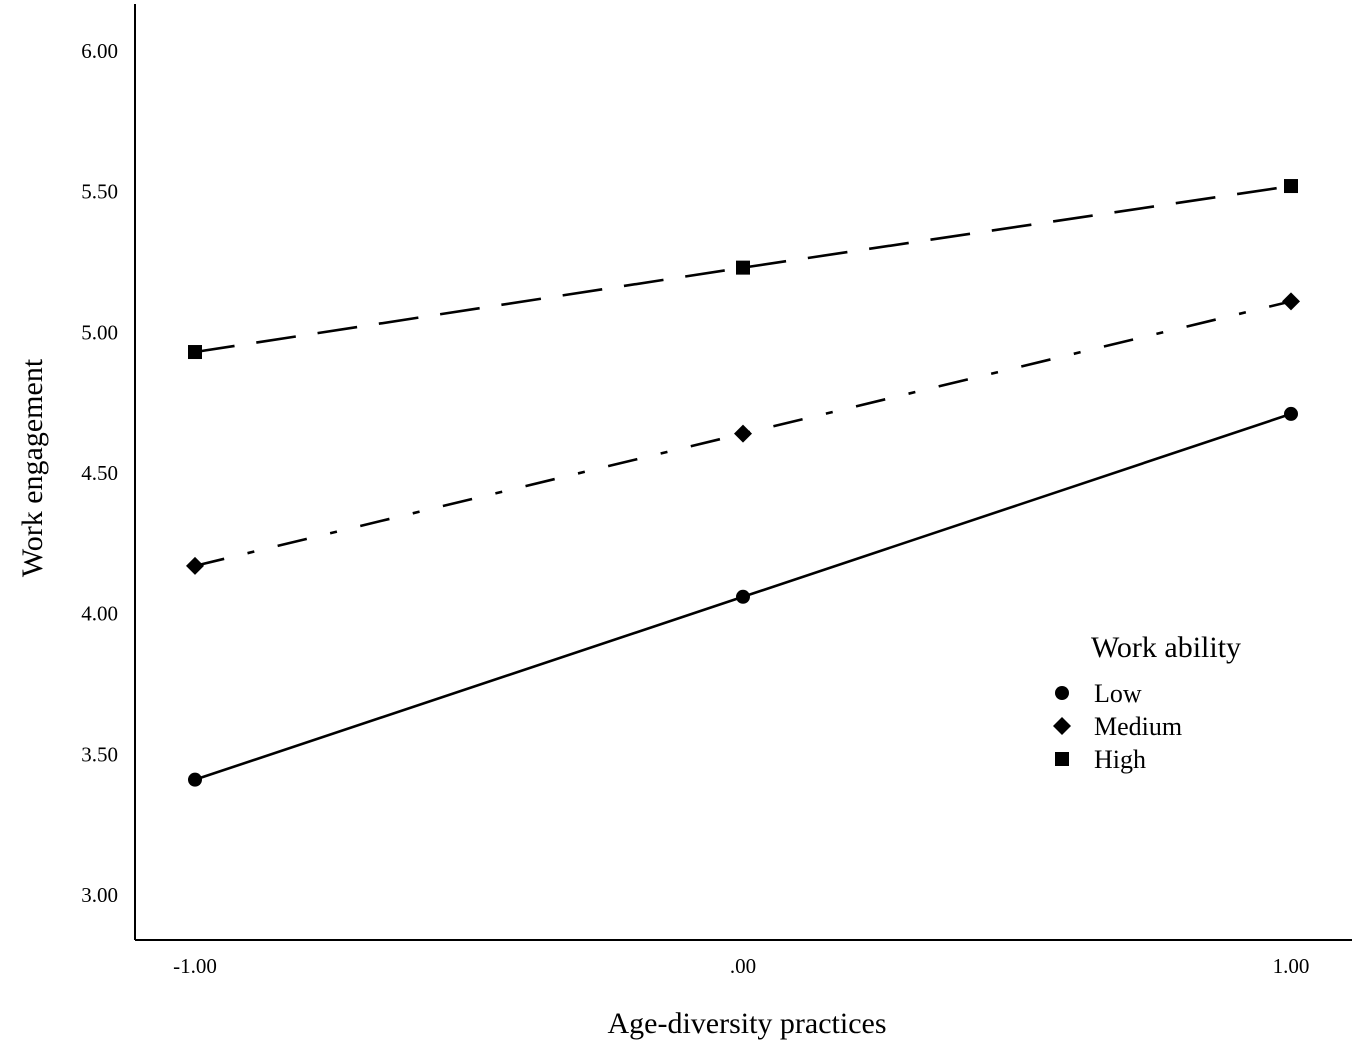 The image size is (1357, 1057). What do you see at coordinates (1120, 759) in the screenshot?
I see `legend-label-high: High` at bounding box center [1120, 759].